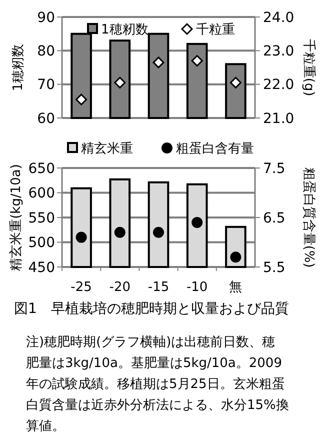 The width and height of the screenshot is (325, 435). I want to click on x-tick-label: -25, so click(81, 287).